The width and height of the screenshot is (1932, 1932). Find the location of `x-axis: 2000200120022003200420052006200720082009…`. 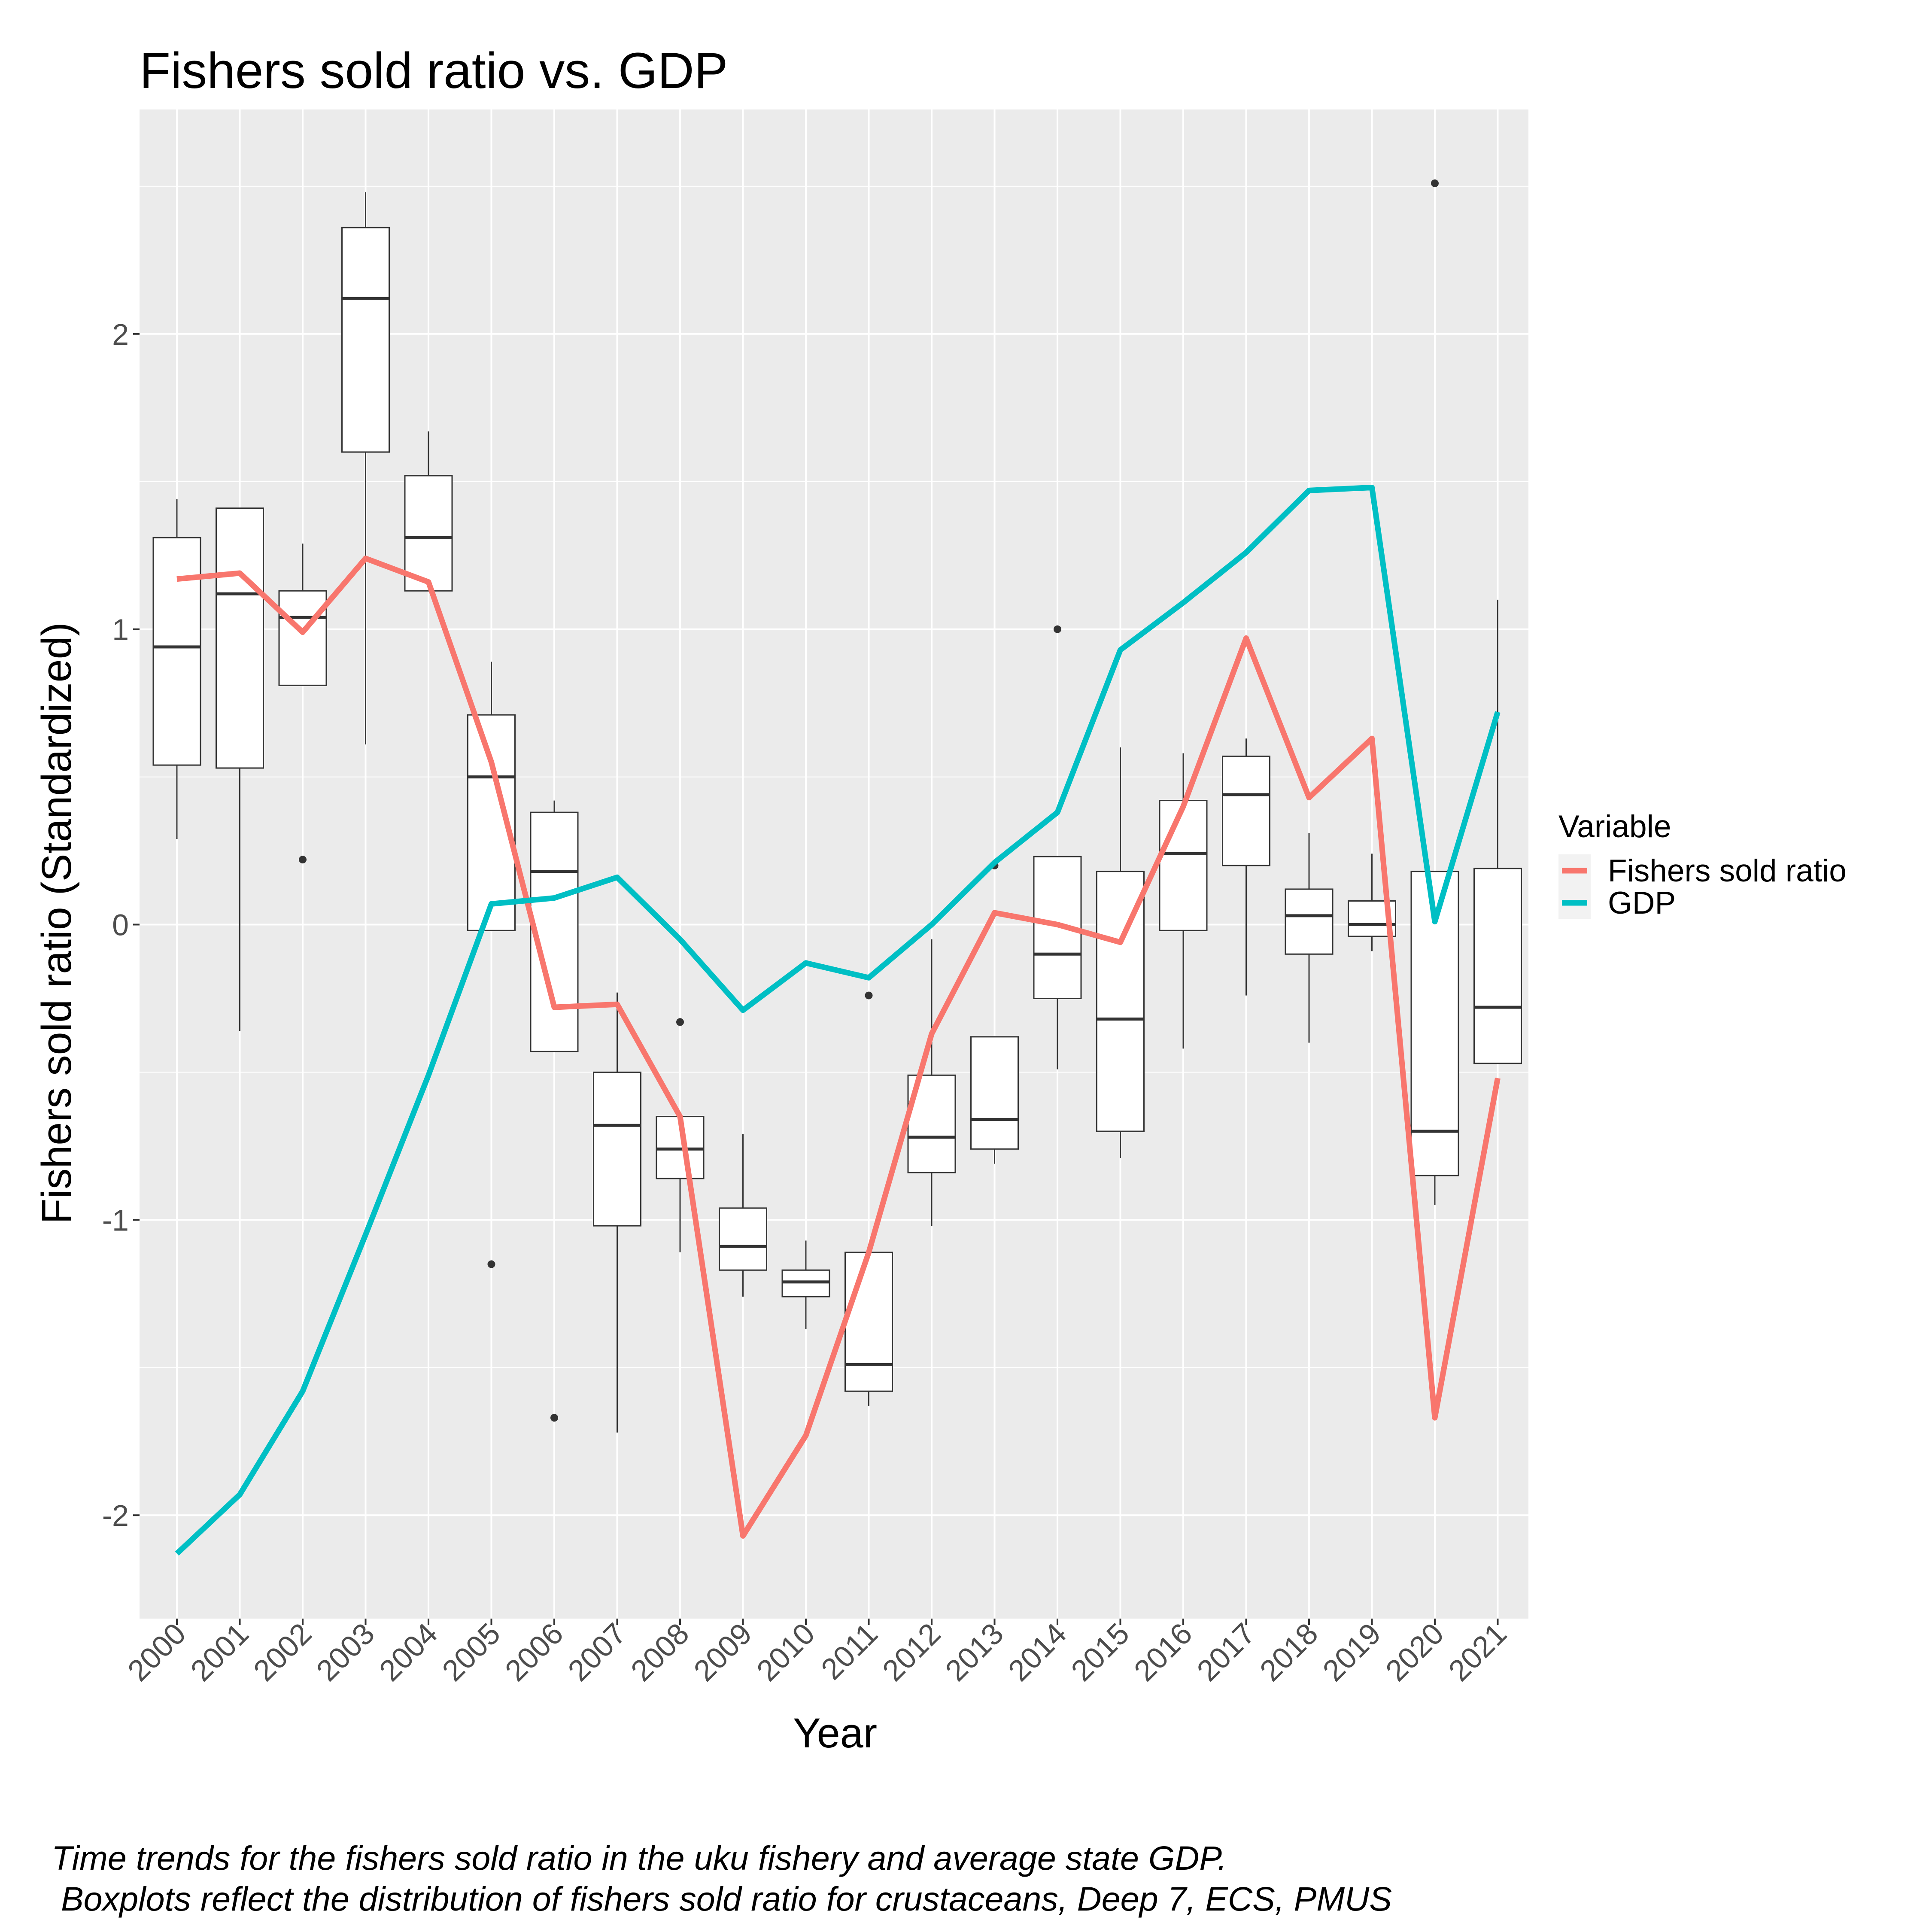

x-axis: 2000200120022003200420052006200720082009… is located at coordinates (817, 1652).